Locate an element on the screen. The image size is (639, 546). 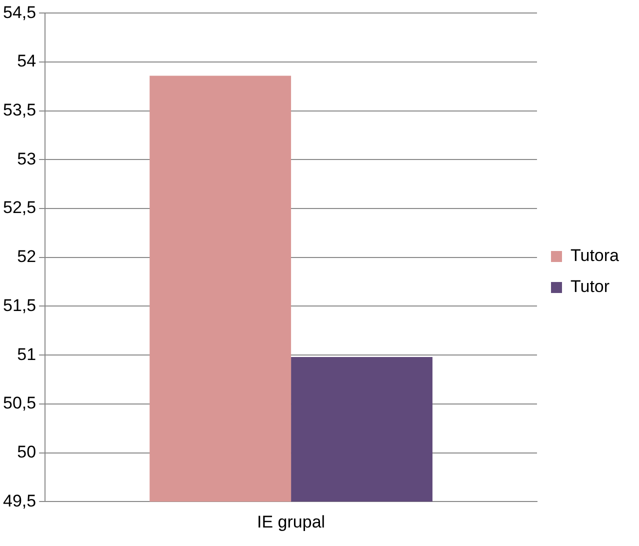
y-tick-label: 53 is located at coordinates (26, 158).